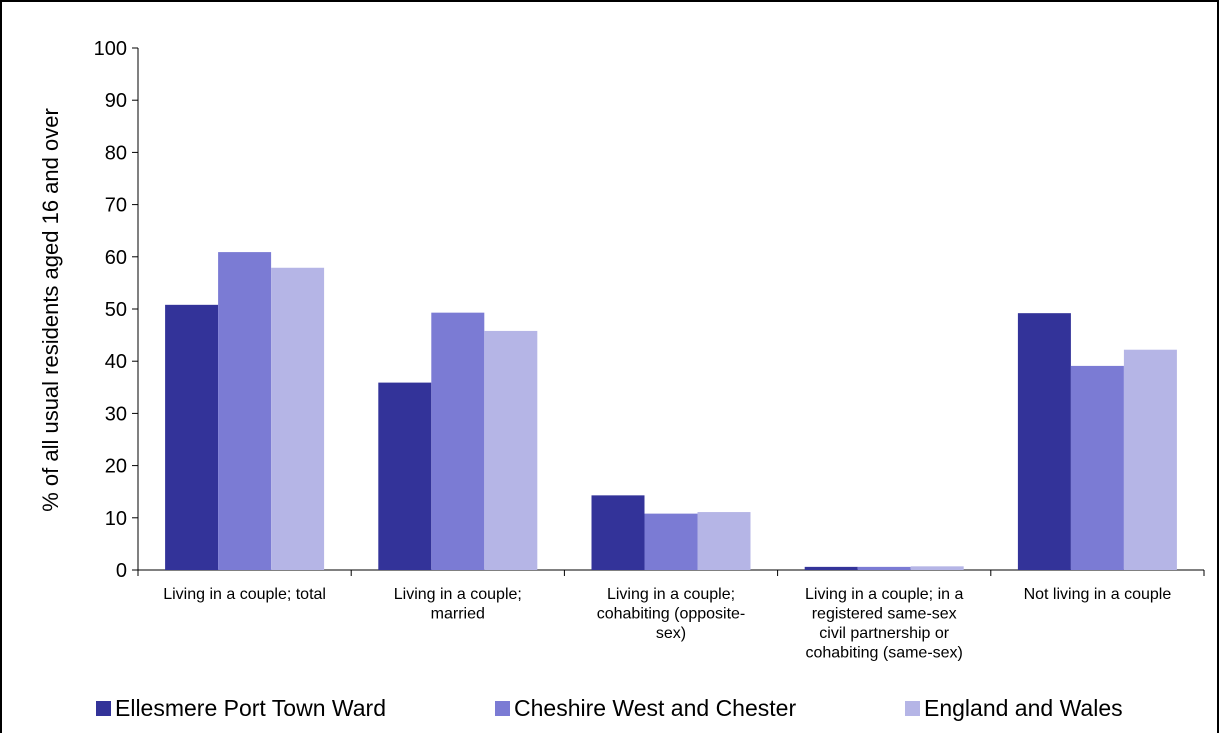  What do you see at coordinates (116, 467) in the screenshot?
I see `y-tick-label: 20` at bounding box center [116, 467].